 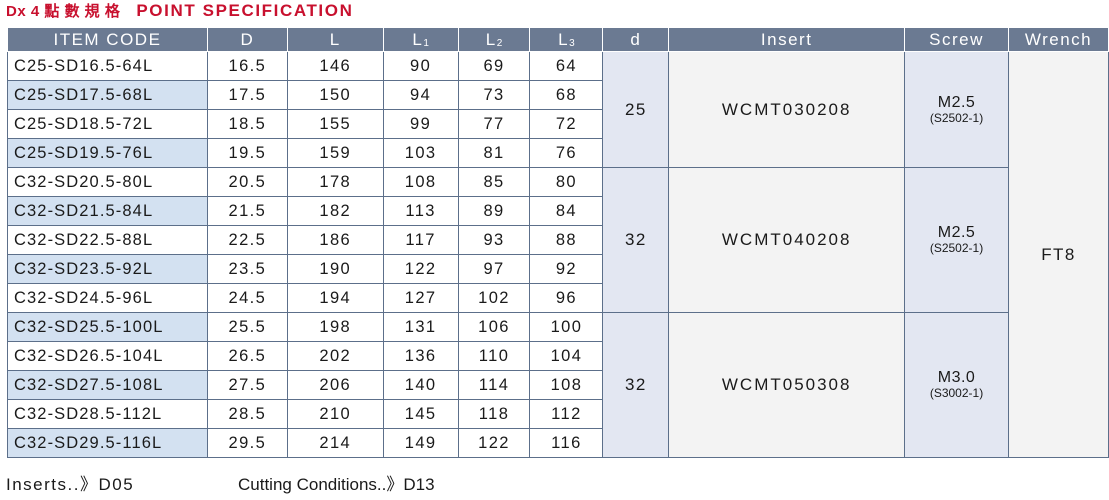 I want to click on l1-cell: 140, so click(x=420, y=385).